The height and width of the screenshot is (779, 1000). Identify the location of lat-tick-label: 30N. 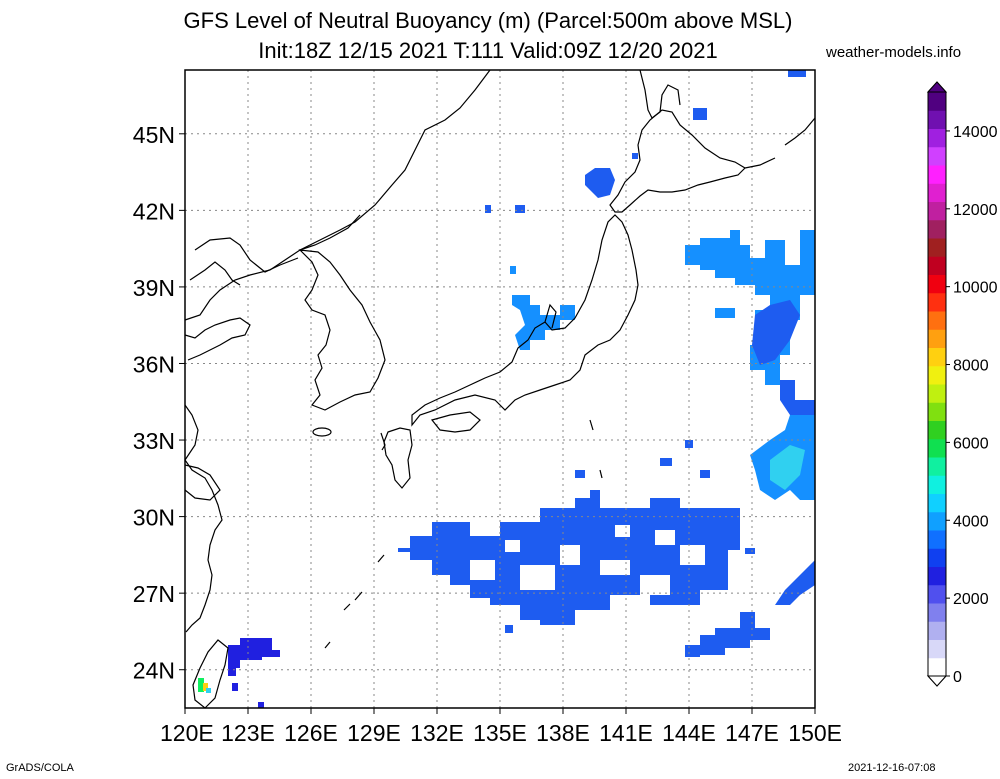
(154, 518).